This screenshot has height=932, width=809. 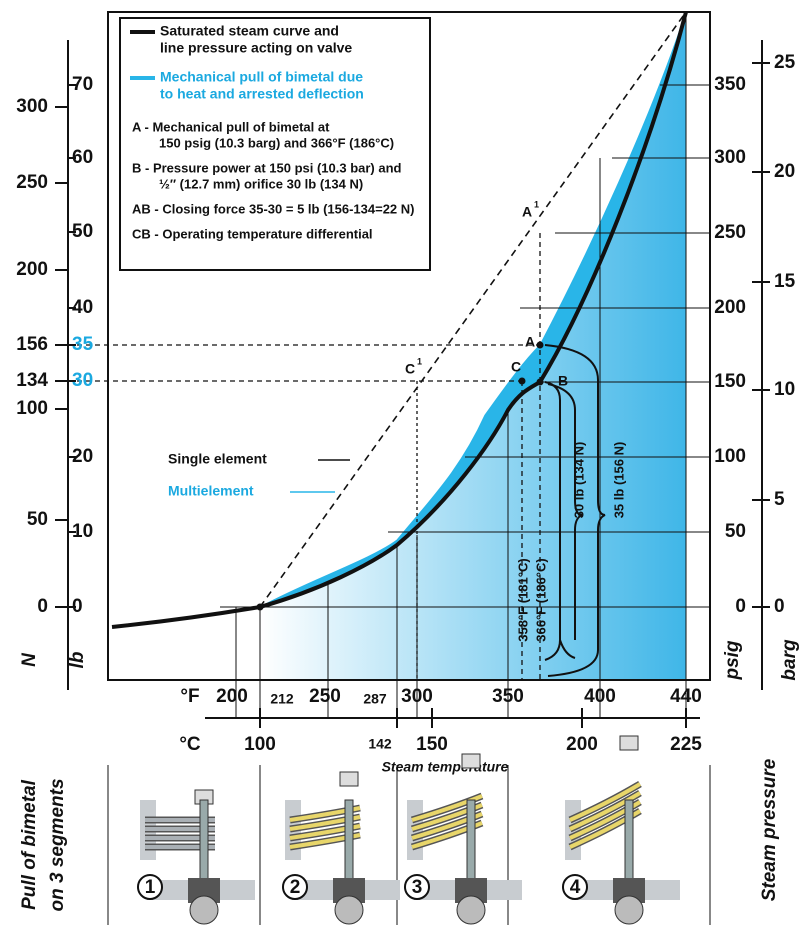 What do you see at coordinates (686, 744) in the screenshot?
I see `tick-label: 225` at bounding box center [686, 744].